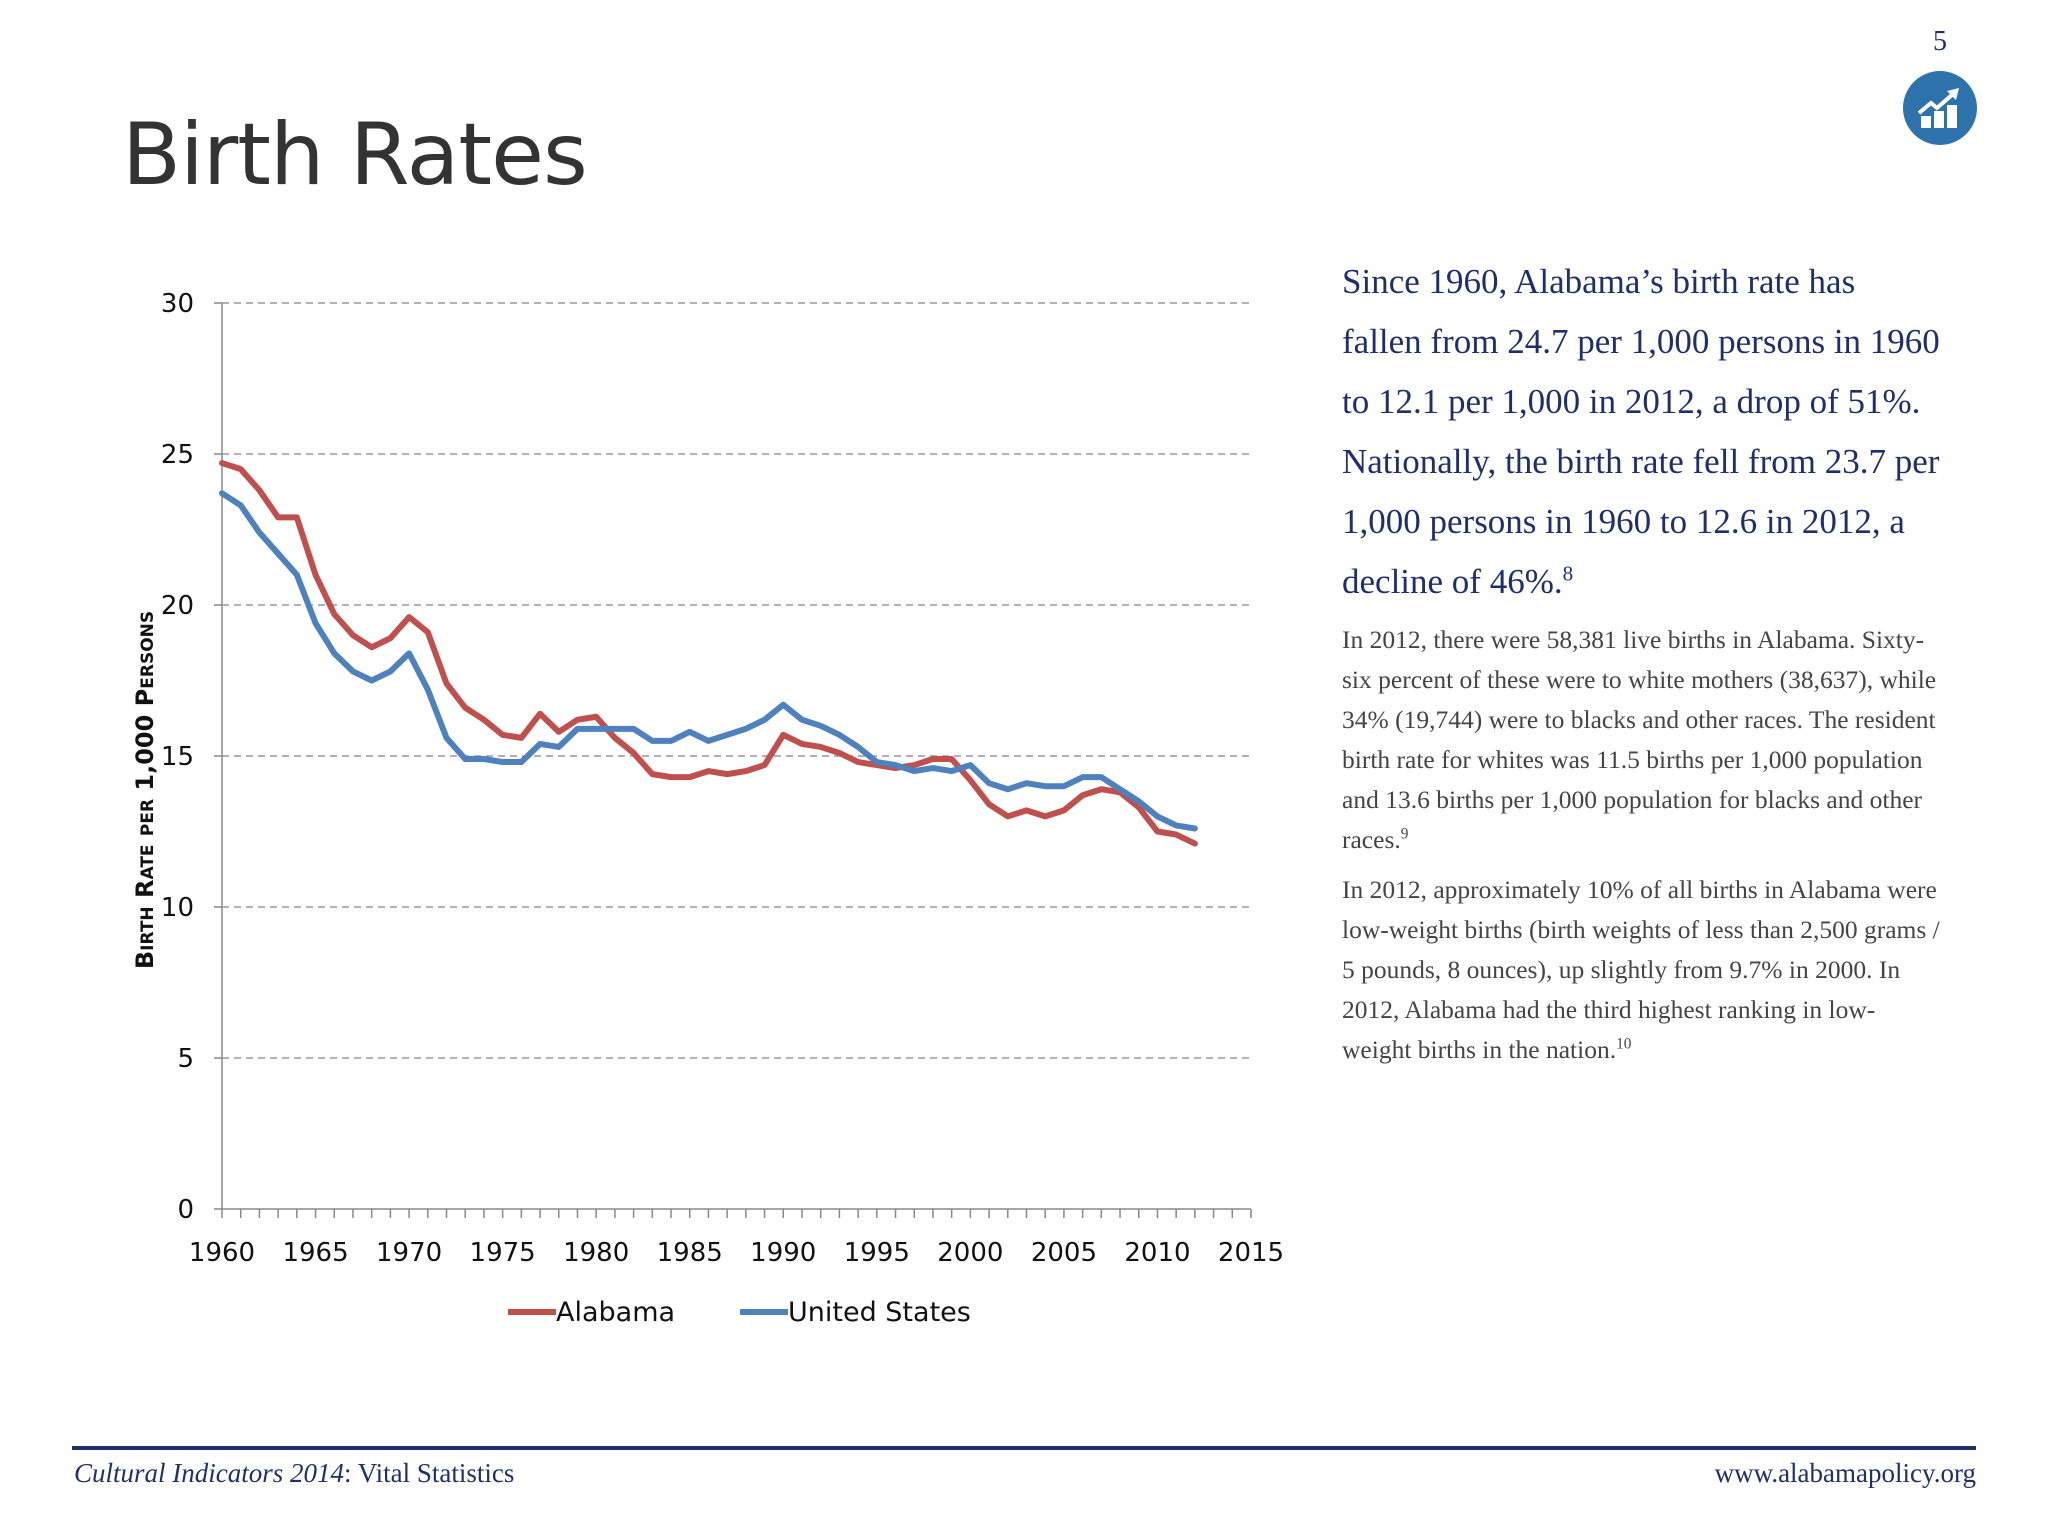 The width and height of the screenshot is (2048, 1536). What do you see at coordinates (177, 757) in the screenshot?
I see `y-tick-label: 15` at bounding box center [177, 757].